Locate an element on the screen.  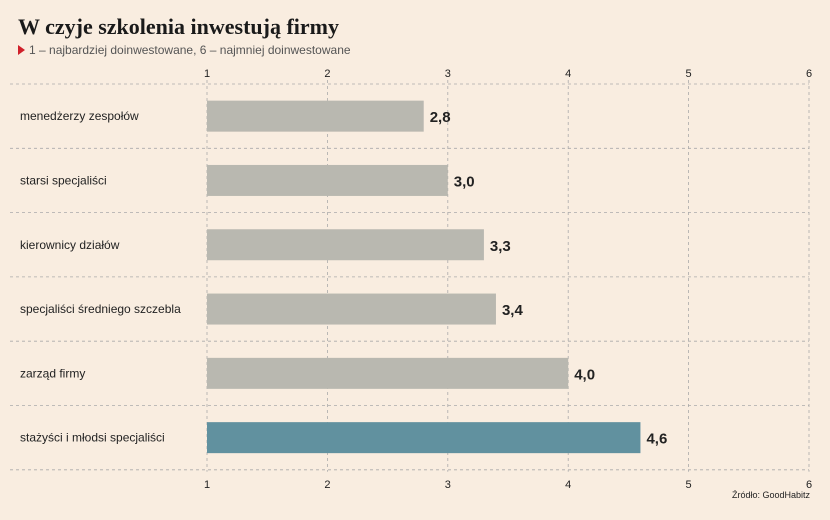
value-label: 3,3 is located at coordinates (500, 246).